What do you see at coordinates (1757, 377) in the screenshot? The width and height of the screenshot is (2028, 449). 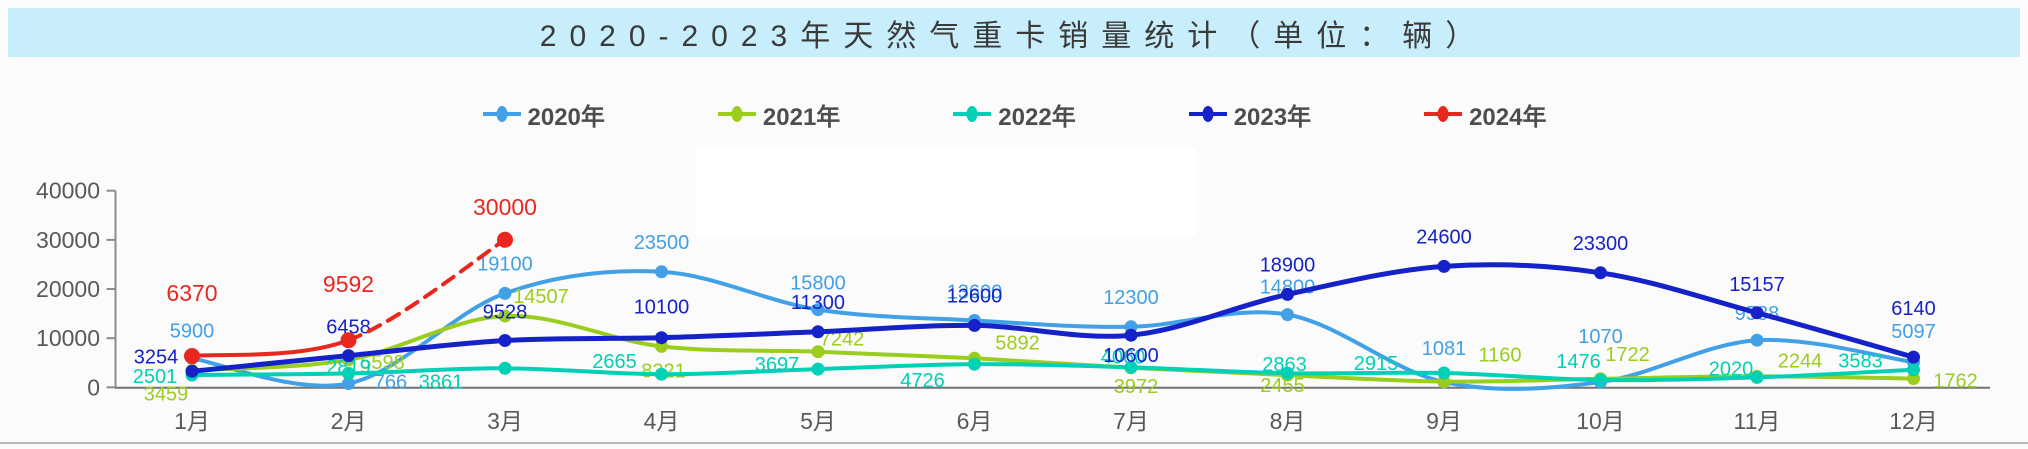 I see `data-point-2022年-11月` at bounding box center [1757, 377].